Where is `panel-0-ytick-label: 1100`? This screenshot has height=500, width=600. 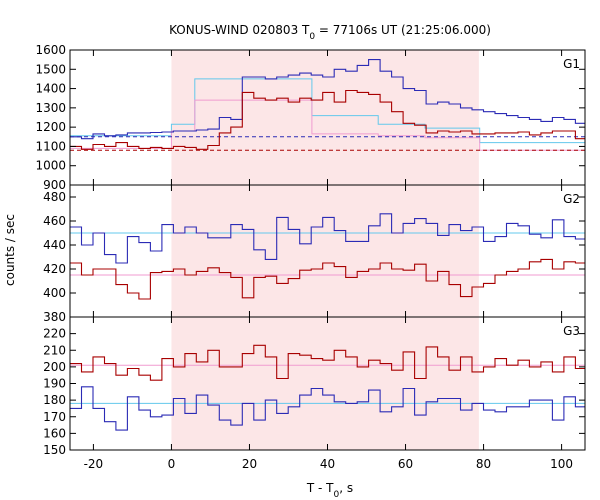 panel-0-ytick-label: 1100 is located at coordinates (50, 146).